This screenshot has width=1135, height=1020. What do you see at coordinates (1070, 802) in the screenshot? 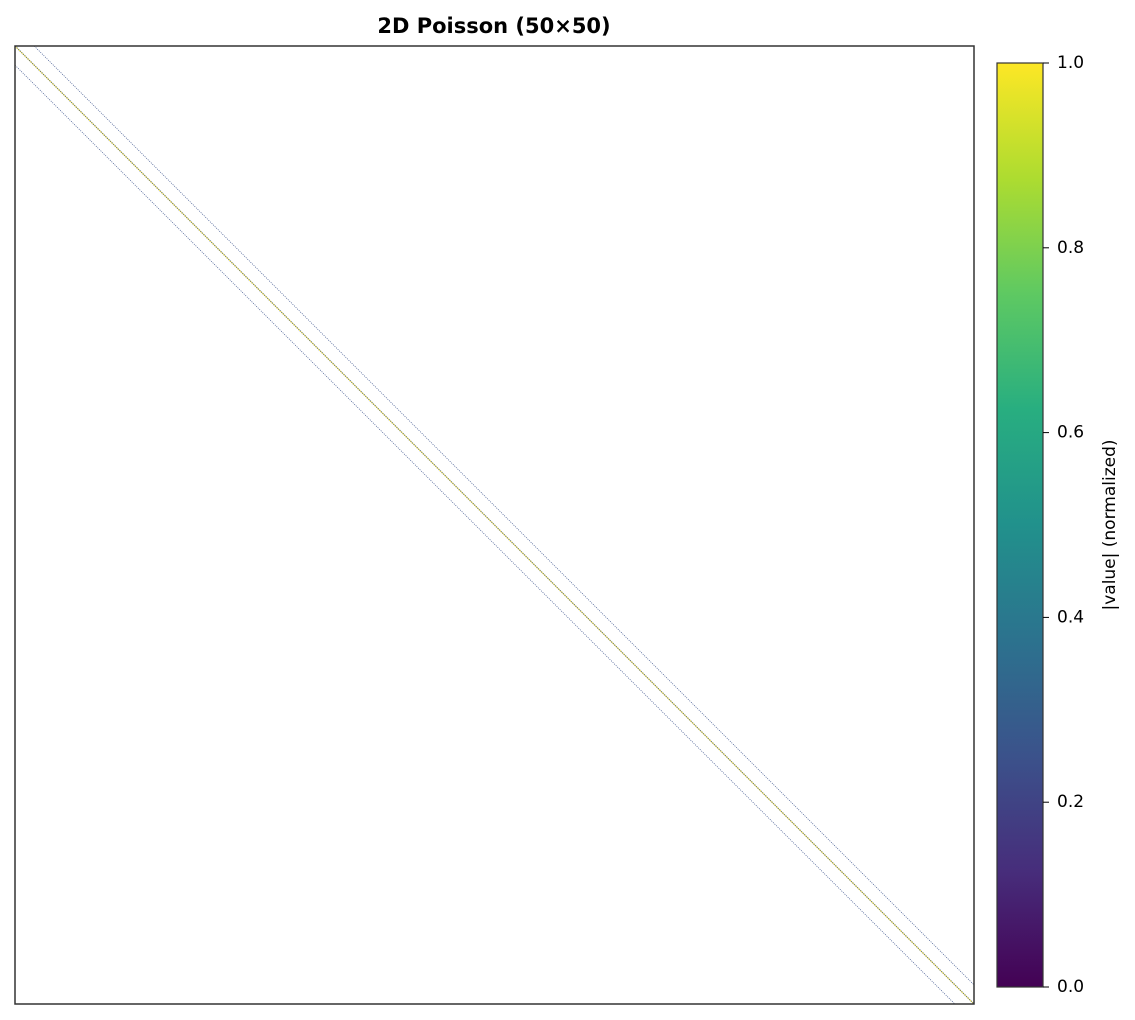
I see `colorbar-tick-label: 0.2` at bounding box center [1070, 802].